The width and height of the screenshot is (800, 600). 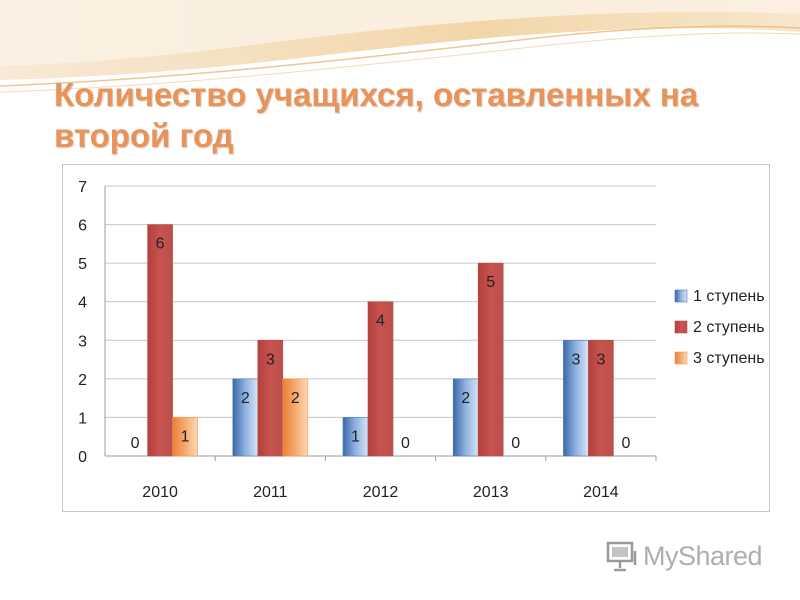 What do you see at coordinates (601, 492) in the screenshot?
I see `x-tick-label: 2014` at bounding box center [601, 492].